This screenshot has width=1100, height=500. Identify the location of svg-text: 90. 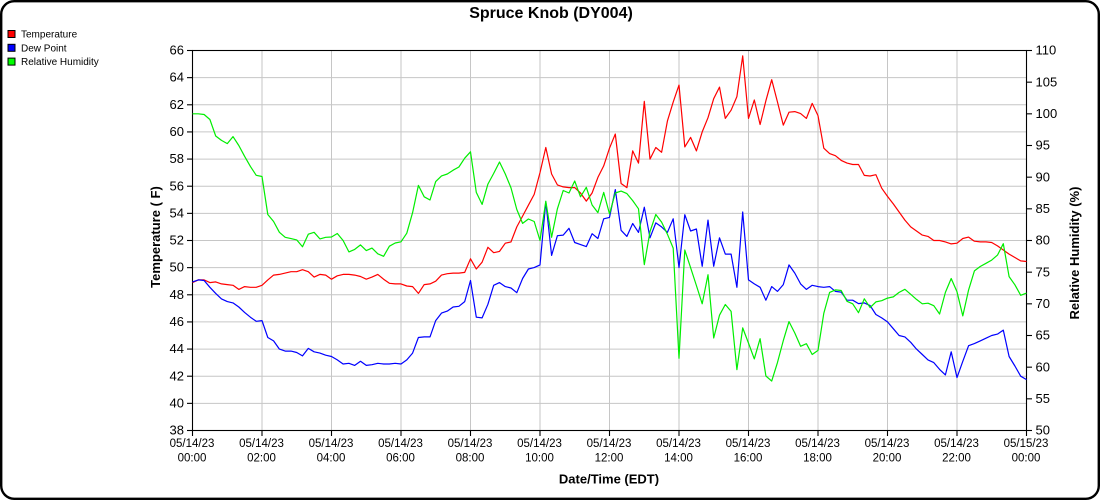
(1043, 176).